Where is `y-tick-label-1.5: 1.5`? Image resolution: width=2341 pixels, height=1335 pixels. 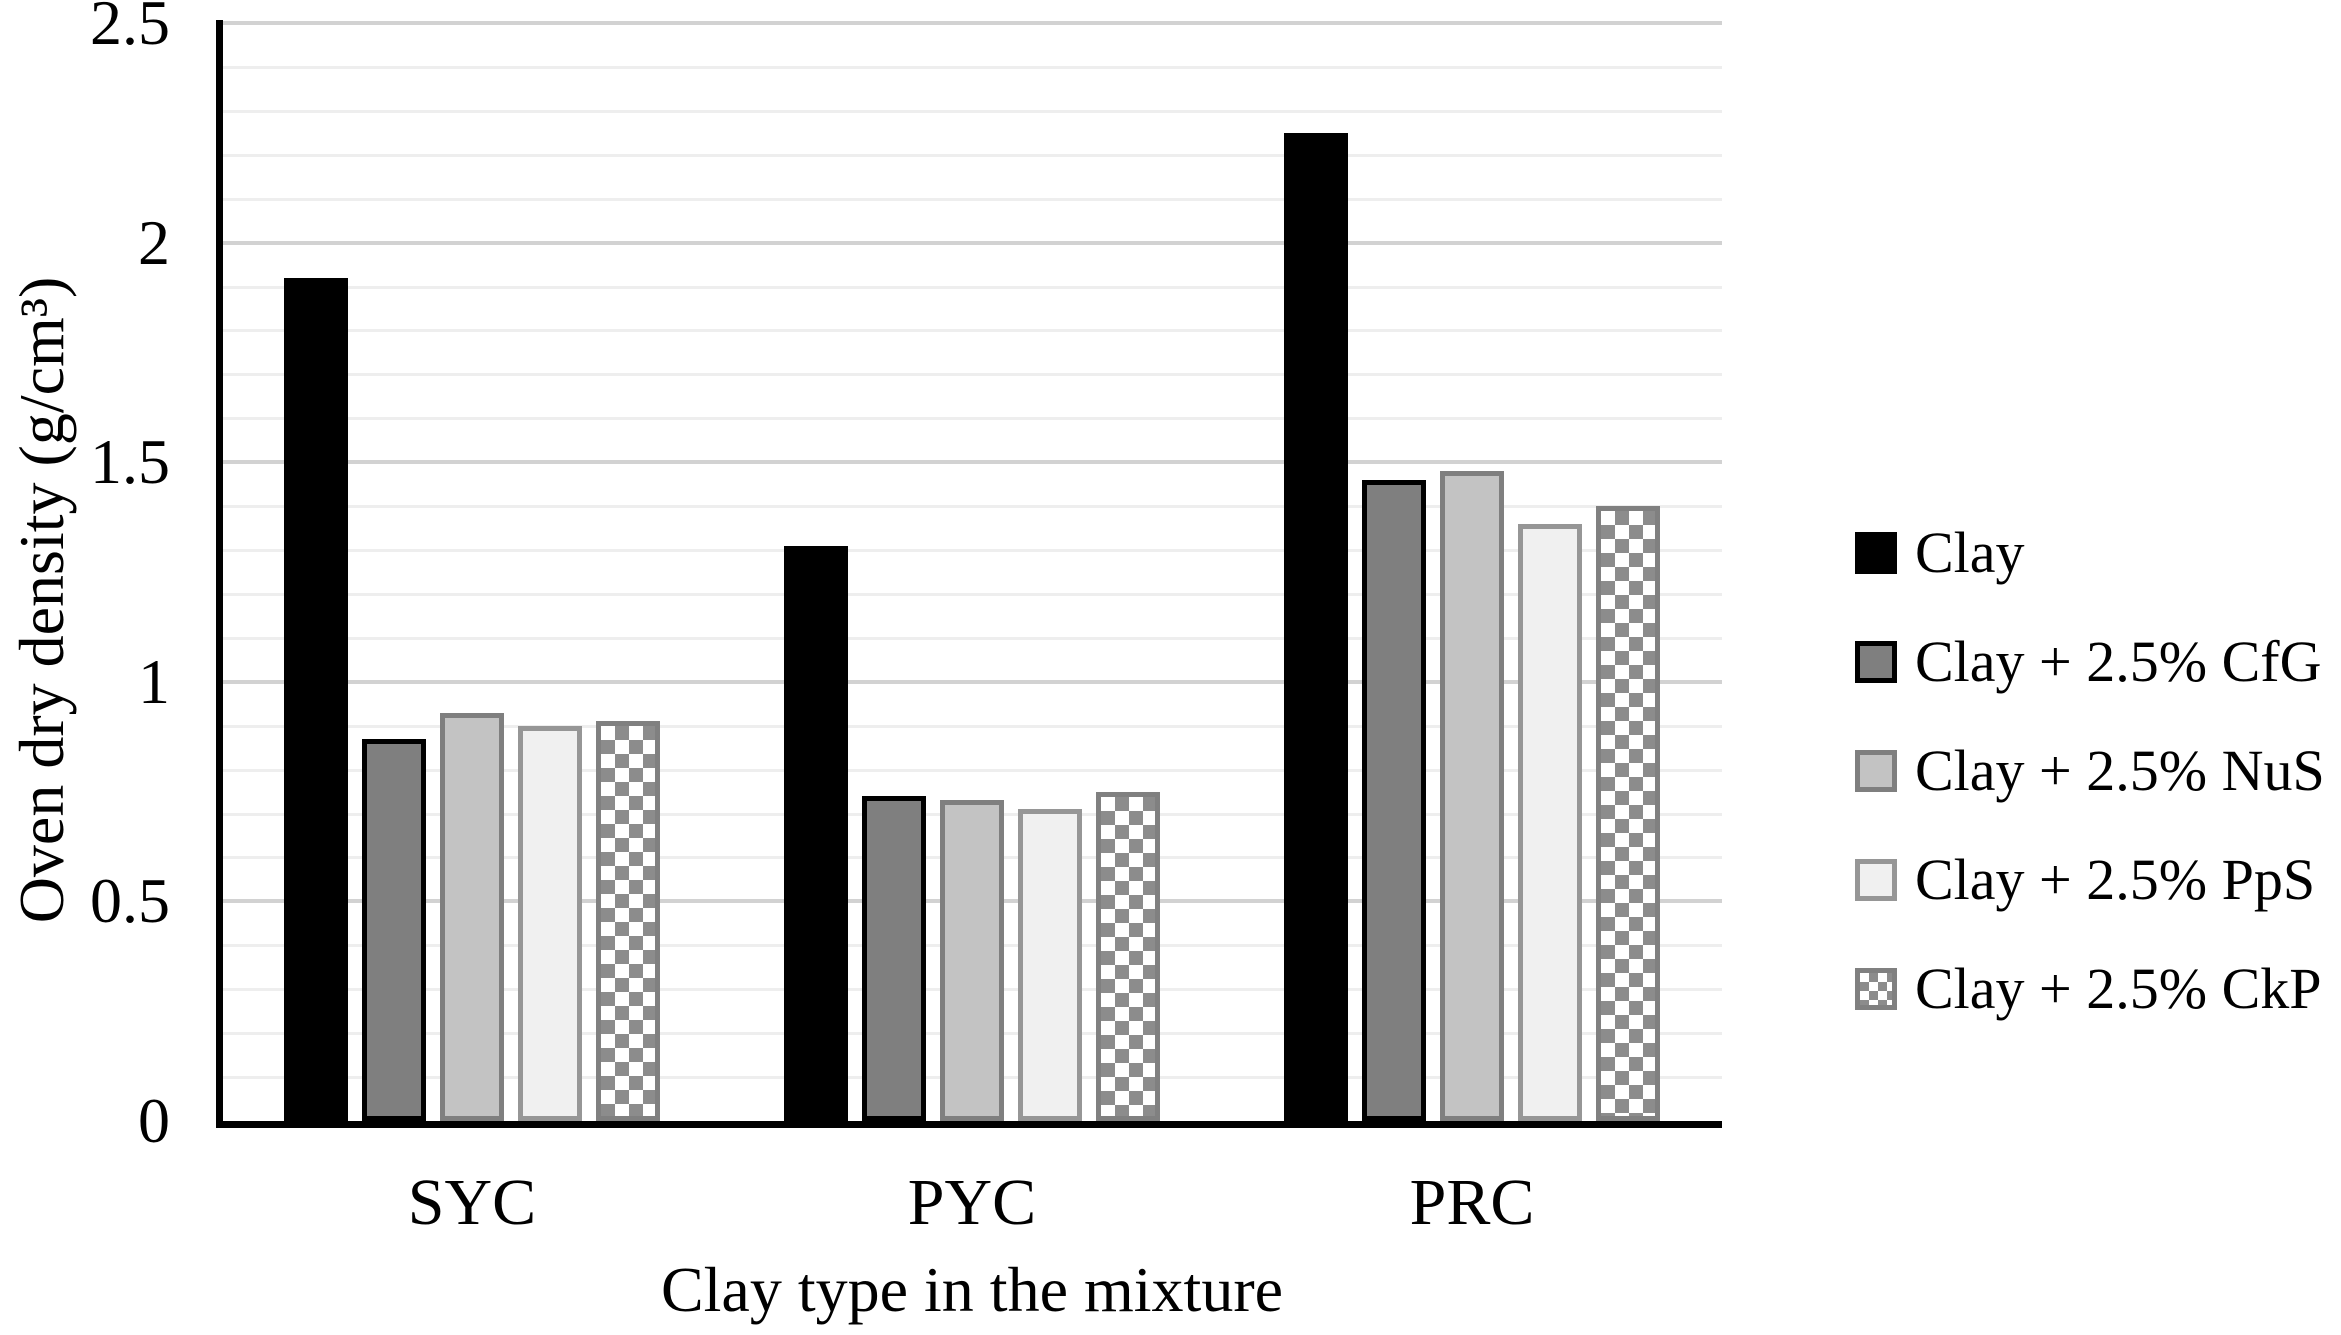 y-tick-label-1.5: 1.5 is located at coordinates (130, 461).